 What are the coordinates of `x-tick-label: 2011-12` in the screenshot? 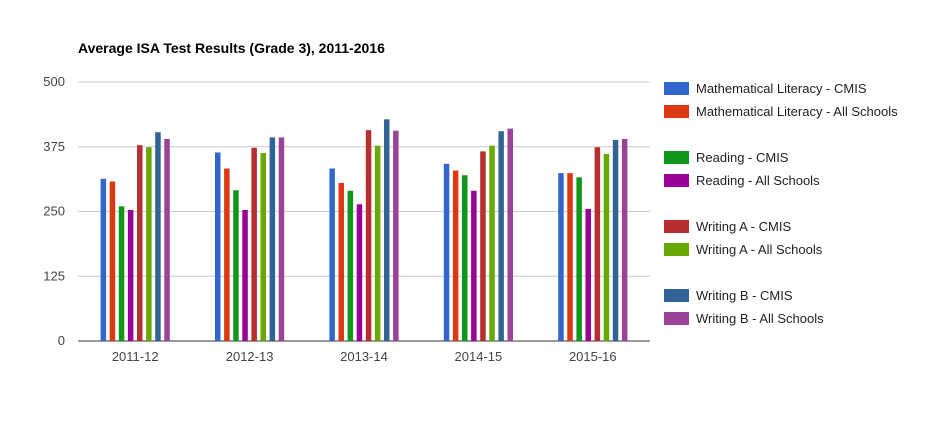 It's located at (135, 356).